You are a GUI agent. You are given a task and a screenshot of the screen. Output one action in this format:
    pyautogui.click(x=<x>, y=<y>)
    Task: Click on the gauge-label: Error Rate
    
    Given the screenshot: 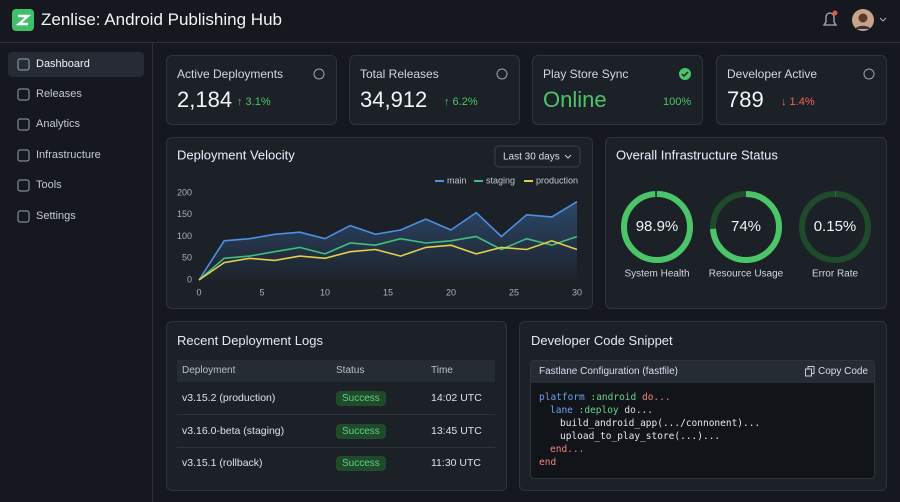 What is the action you would take?
    pyautogui.click(x=835, y=274)
    